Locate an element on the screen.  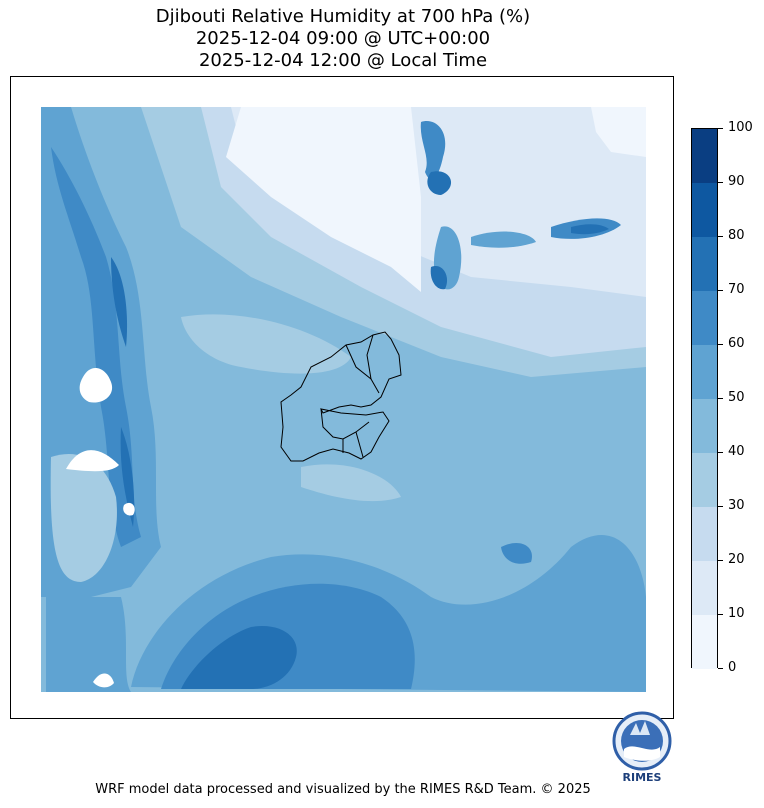
colorbar-tick-label: 90 is located at coordinates (736, 181).